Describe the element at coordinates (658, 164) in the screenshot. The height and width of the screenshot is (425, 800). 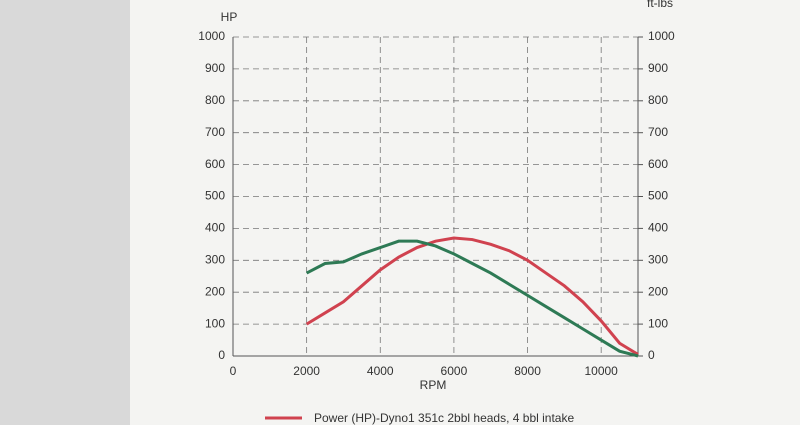
I see `y2-tick-label: 600` at that location.